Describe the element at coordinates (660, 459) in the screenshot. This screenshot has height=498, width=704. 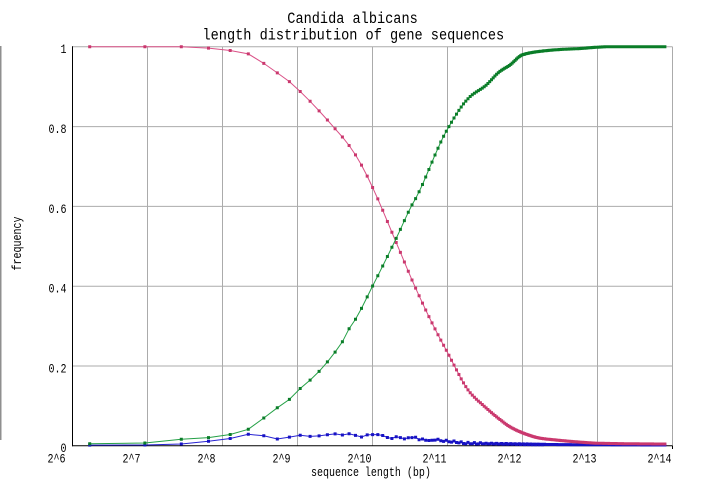
I see `svg-text: 2^14` at that location.